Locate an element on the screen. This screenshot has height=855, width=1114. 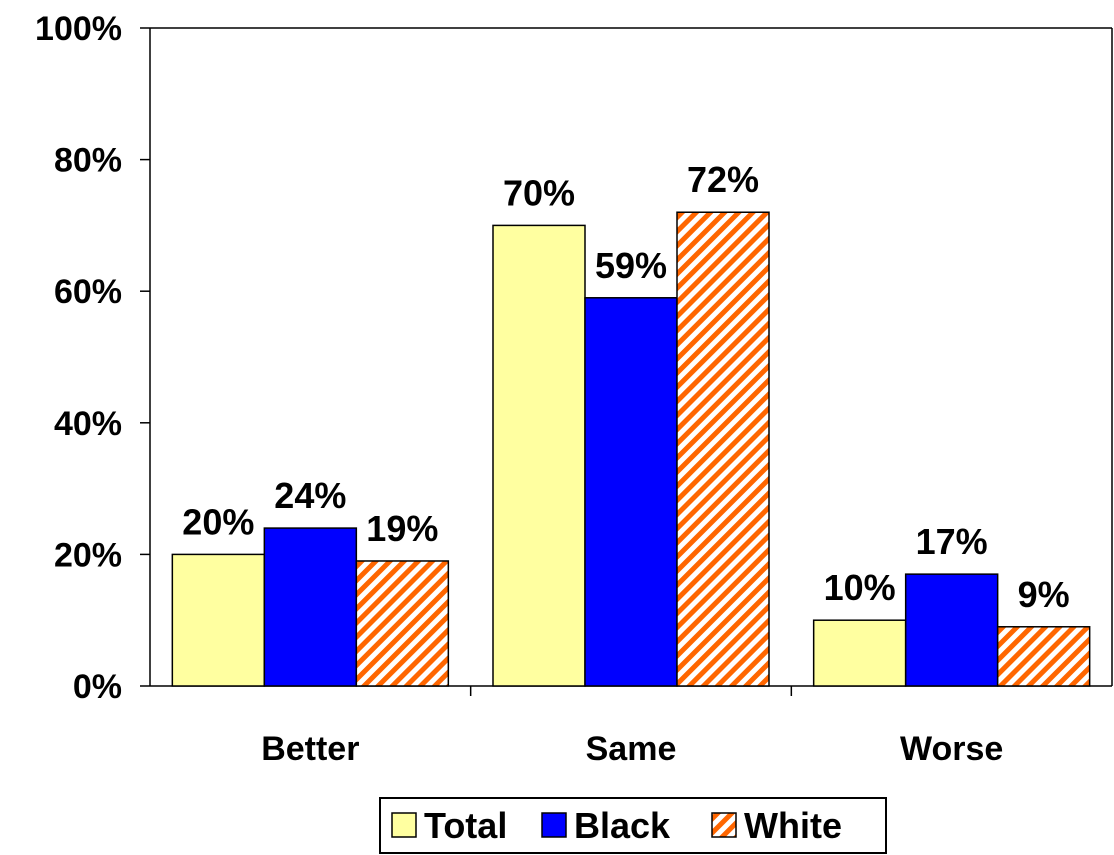
bar-white-better is located at coordinates (402, 623).